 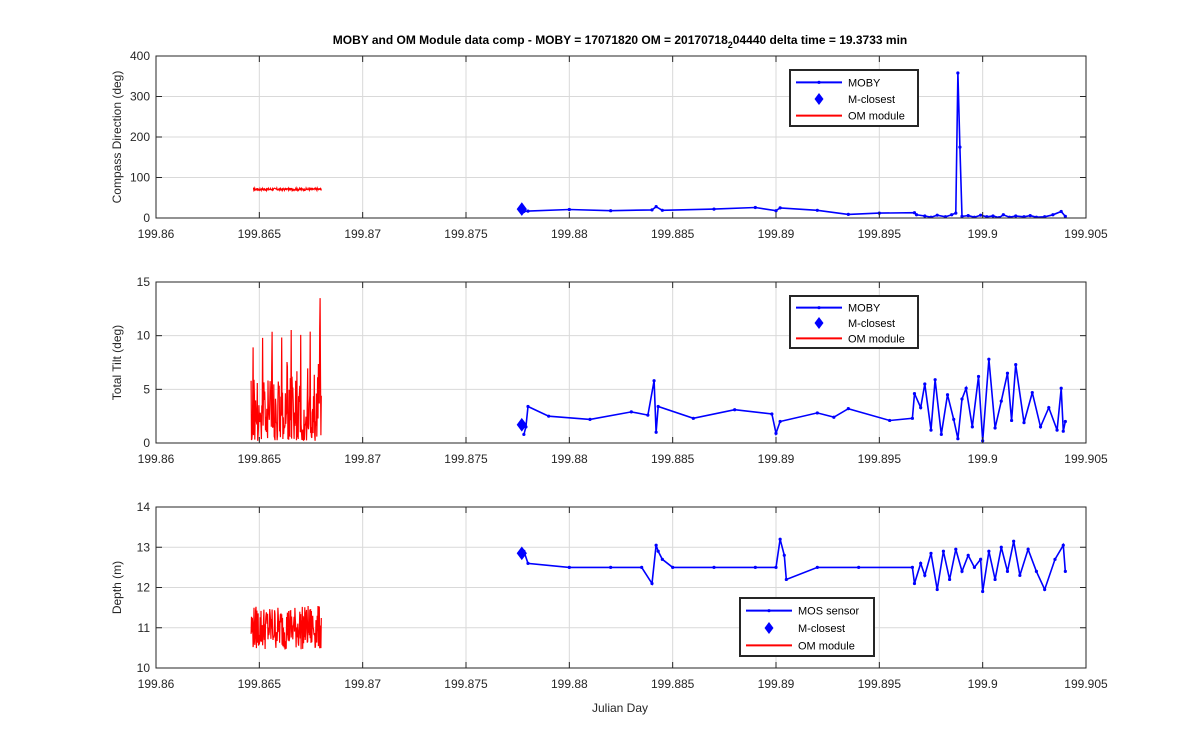 What do you see at coordinates (140, 97) in the screenshot?
I see `y-tick-label: 300` at bounding box center [140, 97].